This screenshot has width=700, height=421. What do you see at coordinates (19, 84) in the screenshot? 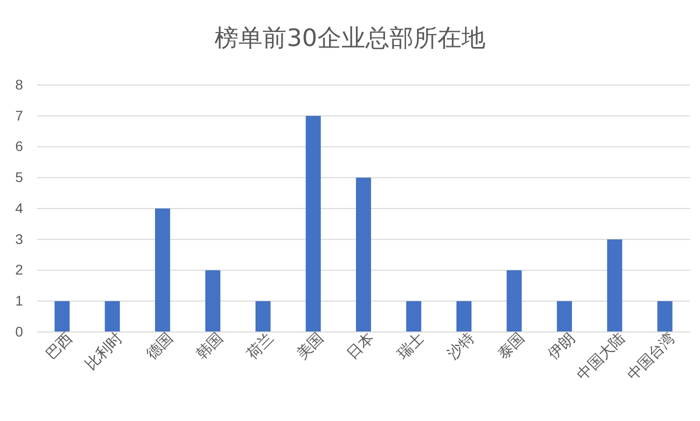
I see `y-tick-label: 8` at bounding box center [19, 84].